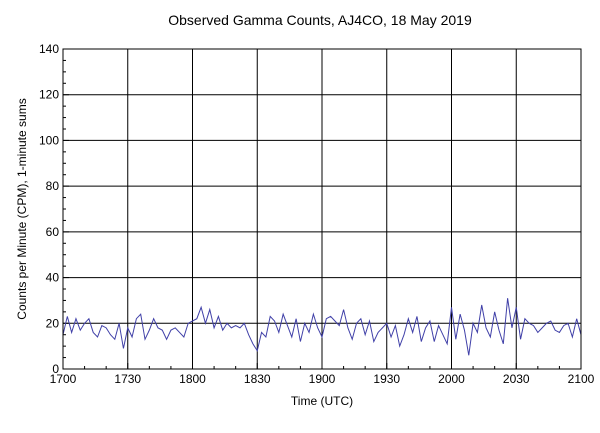 This screenshot has width=600, height=433. Describe the element at coordinates (581, 379) in the screenshot. I see `x-tick-label: 2100` at that location.